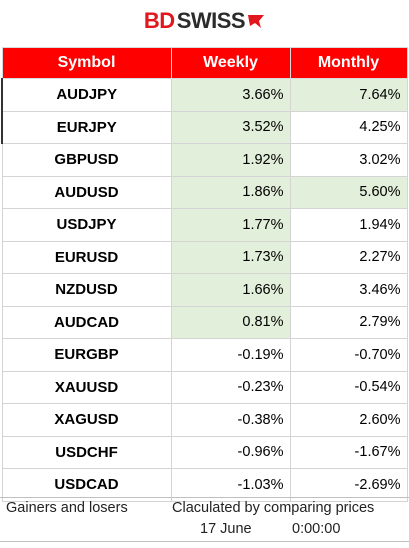 The image size is (409, 548). Describe the element at coordinates (348, 192) in the screenshot. I see `monthly-cell: 5.60%` at that location.